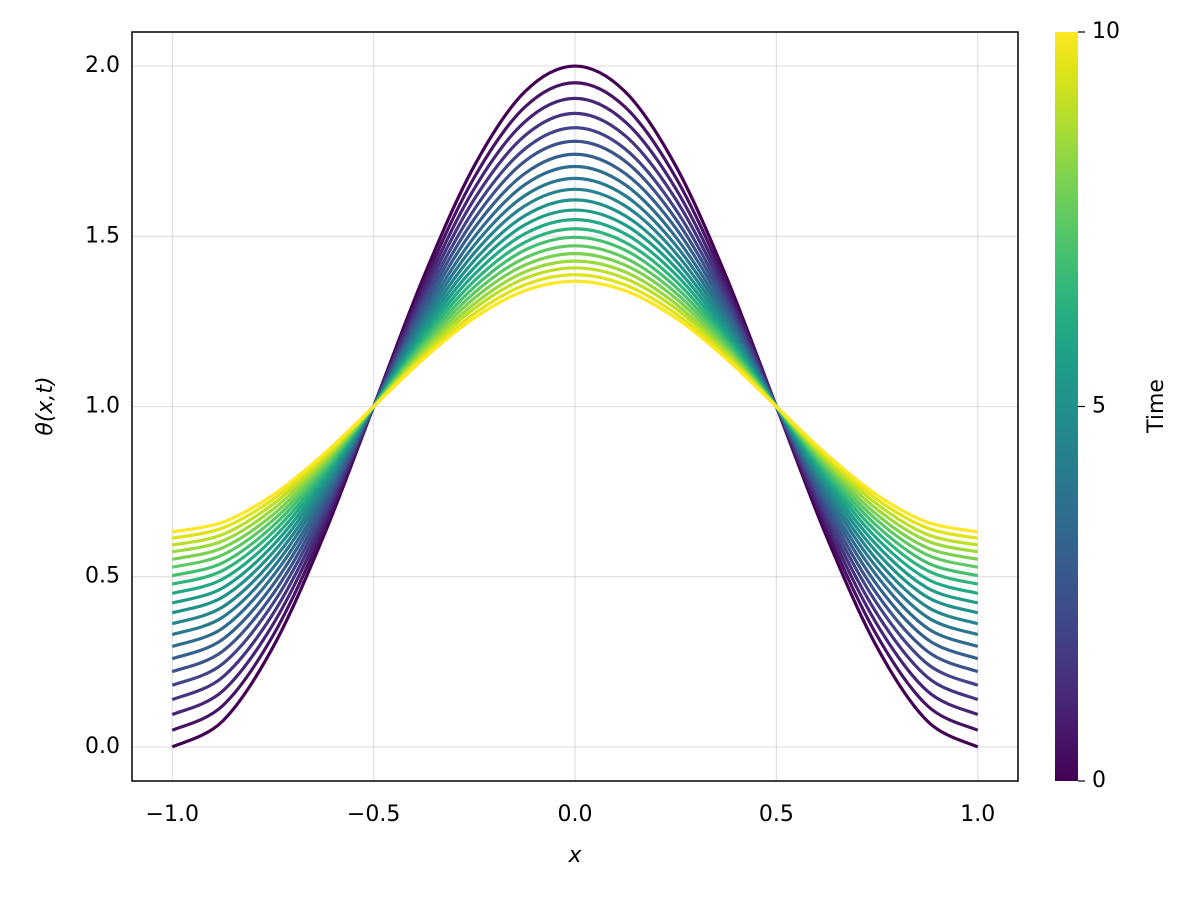 This screenshot has height=900, width=1200. Describe the element at coordinates (1106, 31) in the screenshot. I see `colorbar-tick-label: 10` at that location.